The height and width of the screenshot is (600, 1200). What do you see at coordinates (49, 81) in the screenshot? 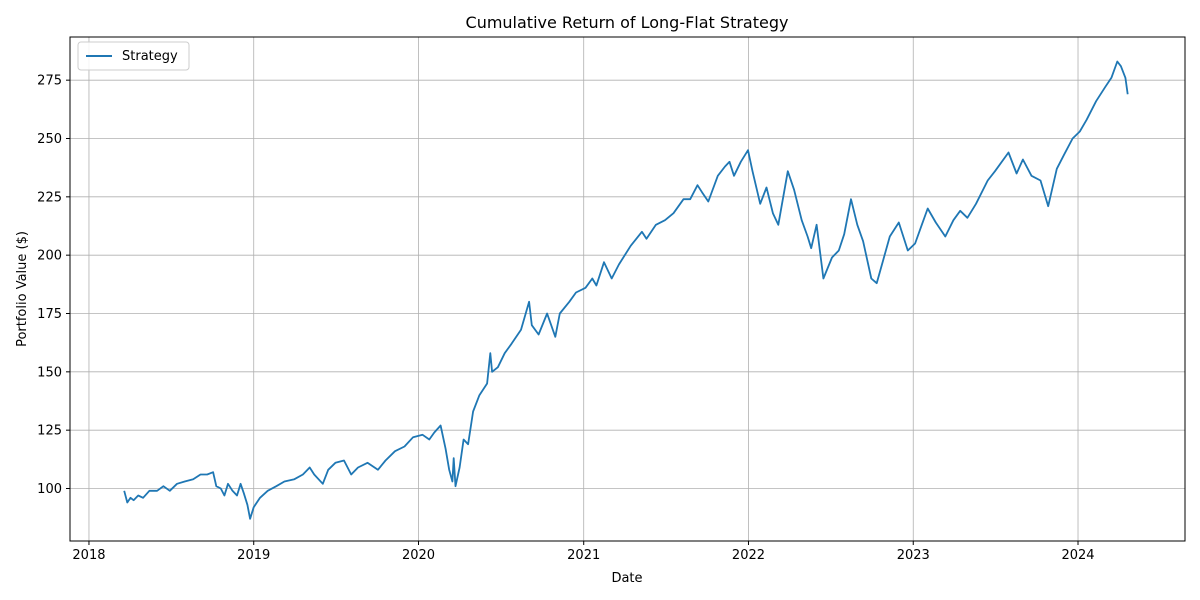
I see `y-tick-label: 275` at bounding box center [49, 81].